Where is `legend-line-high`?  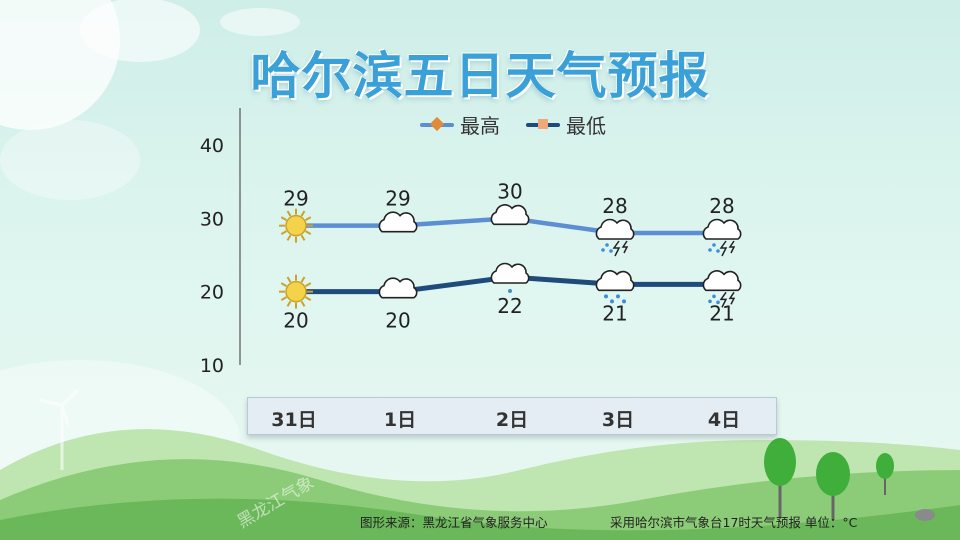 legend-line-high is located at coordinates (437, 123).